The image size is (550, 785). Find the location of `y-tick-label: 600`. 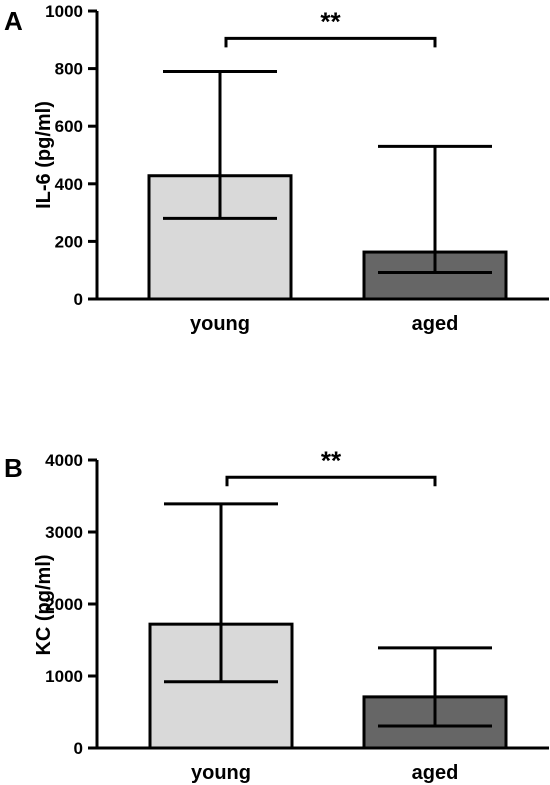

y-tick-label: 600 is located at coordinates (69, 126).